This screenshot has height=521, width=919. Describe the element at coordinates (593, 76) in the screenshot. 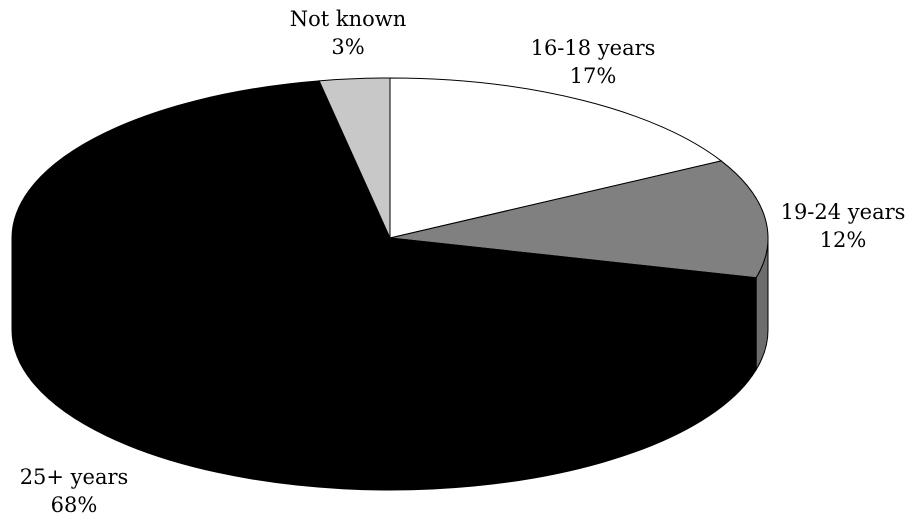

I see `slice-label-16-18-value: 17%` at that location.